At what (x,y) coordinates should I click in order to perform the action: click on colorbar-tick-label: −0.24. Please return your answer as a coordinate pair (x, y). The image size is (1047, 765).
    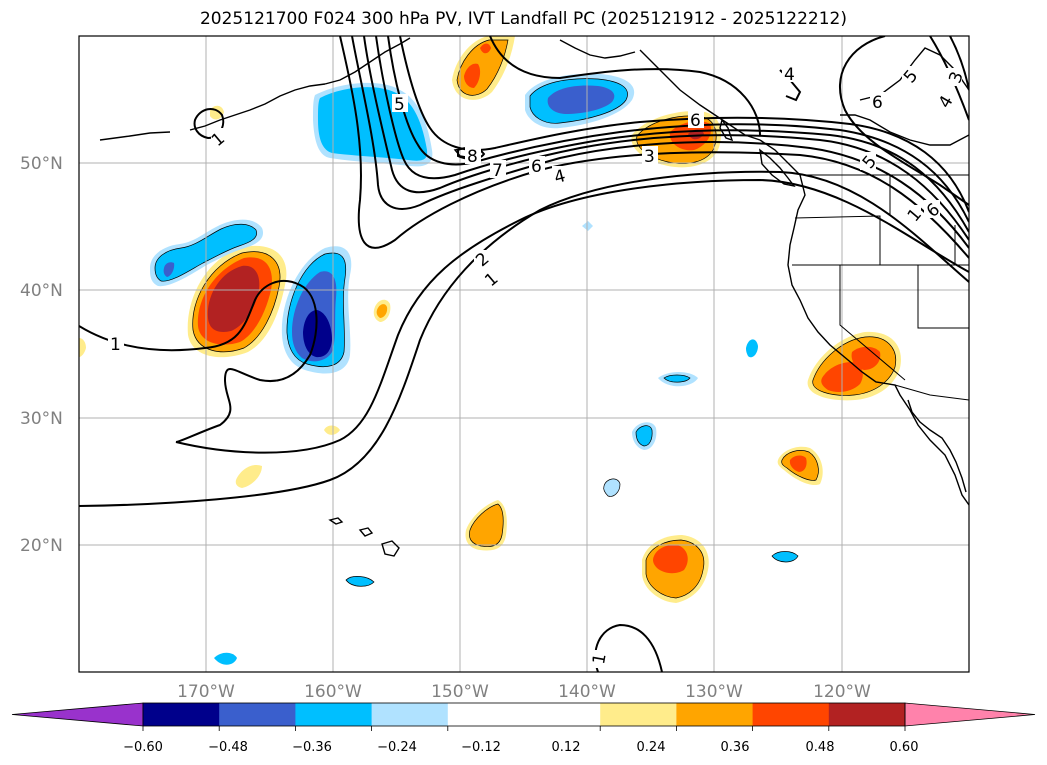
    Looking at the image, I should click on (397, 747).